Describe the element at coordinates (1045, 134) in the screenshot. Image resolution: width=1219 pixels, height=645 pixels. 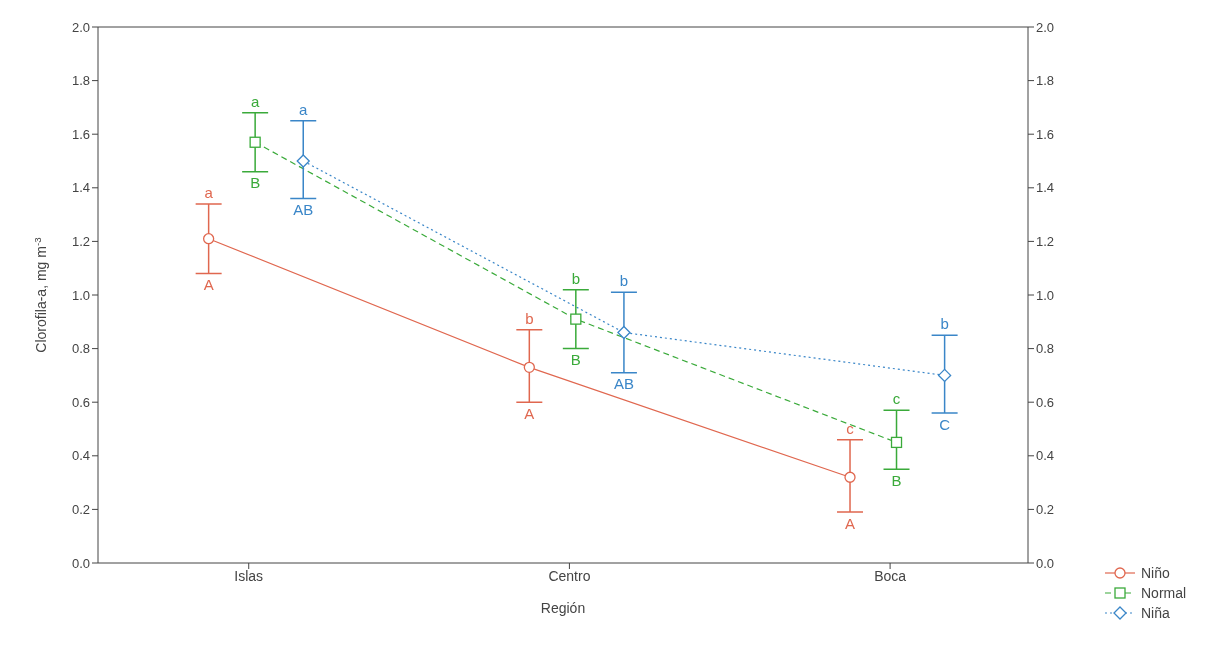
I see `y2-tick-label: 1.6` at that location.